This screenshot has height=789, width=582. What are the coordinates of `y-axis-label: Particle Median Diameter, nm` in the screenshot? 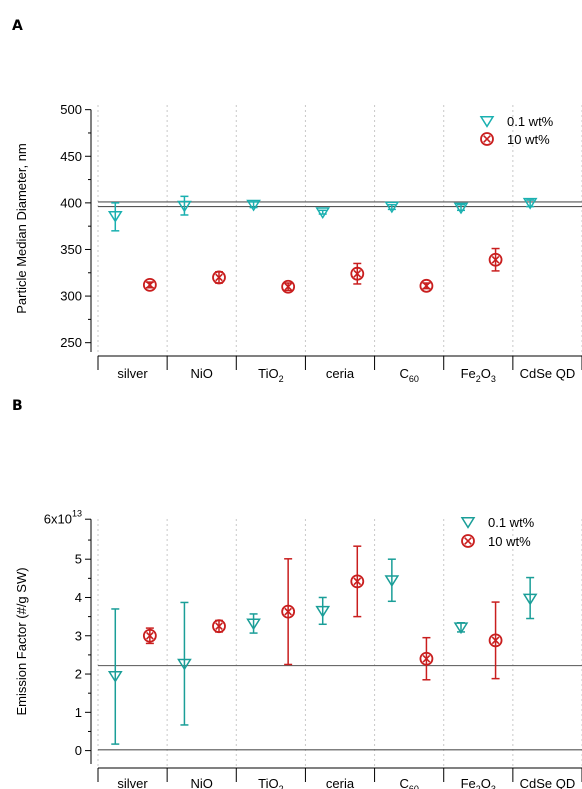 It's located at (21, 228).